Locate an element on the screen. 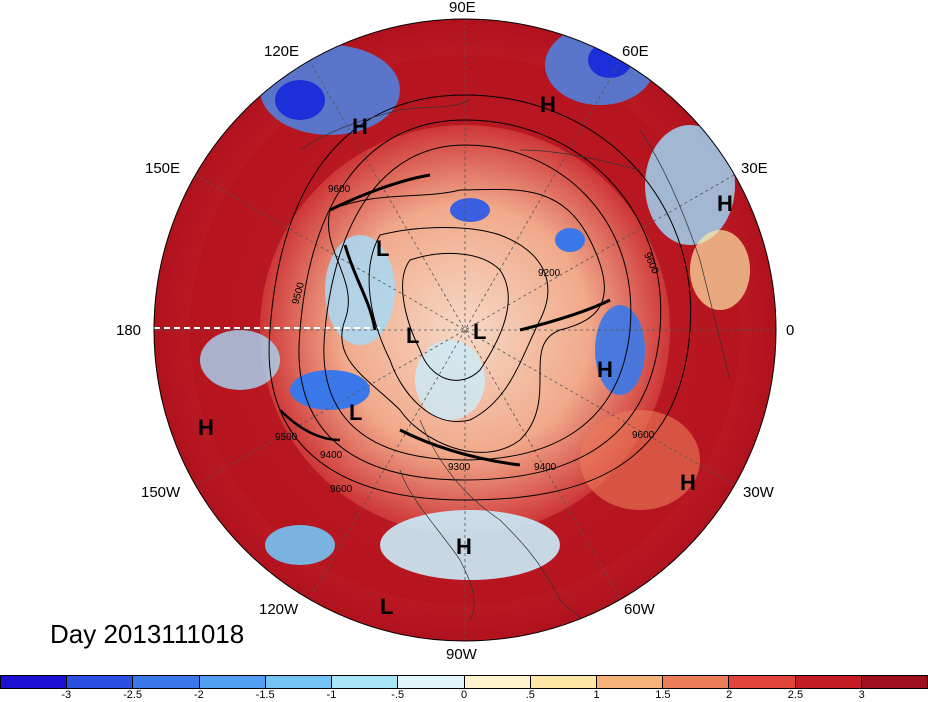 This screenshot has height=702, width=928. colorbar-tick-label: 2.5 is located at coordinates (795, 695).